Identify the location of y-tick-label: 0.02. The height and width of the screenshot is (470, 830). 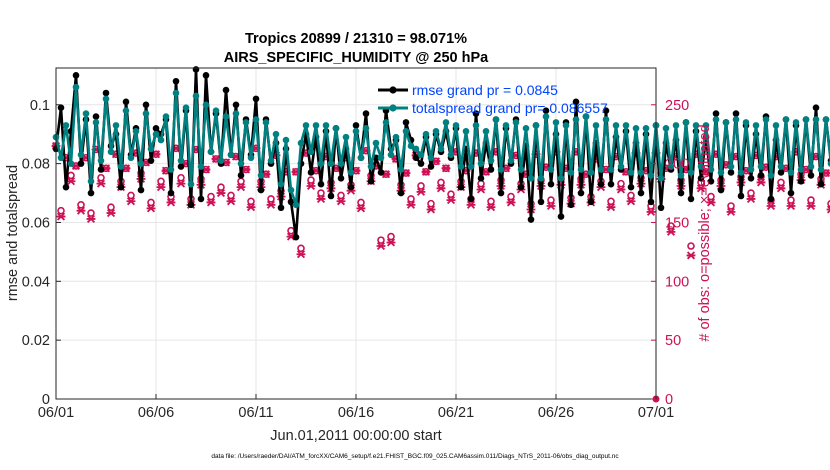
(36, 341).